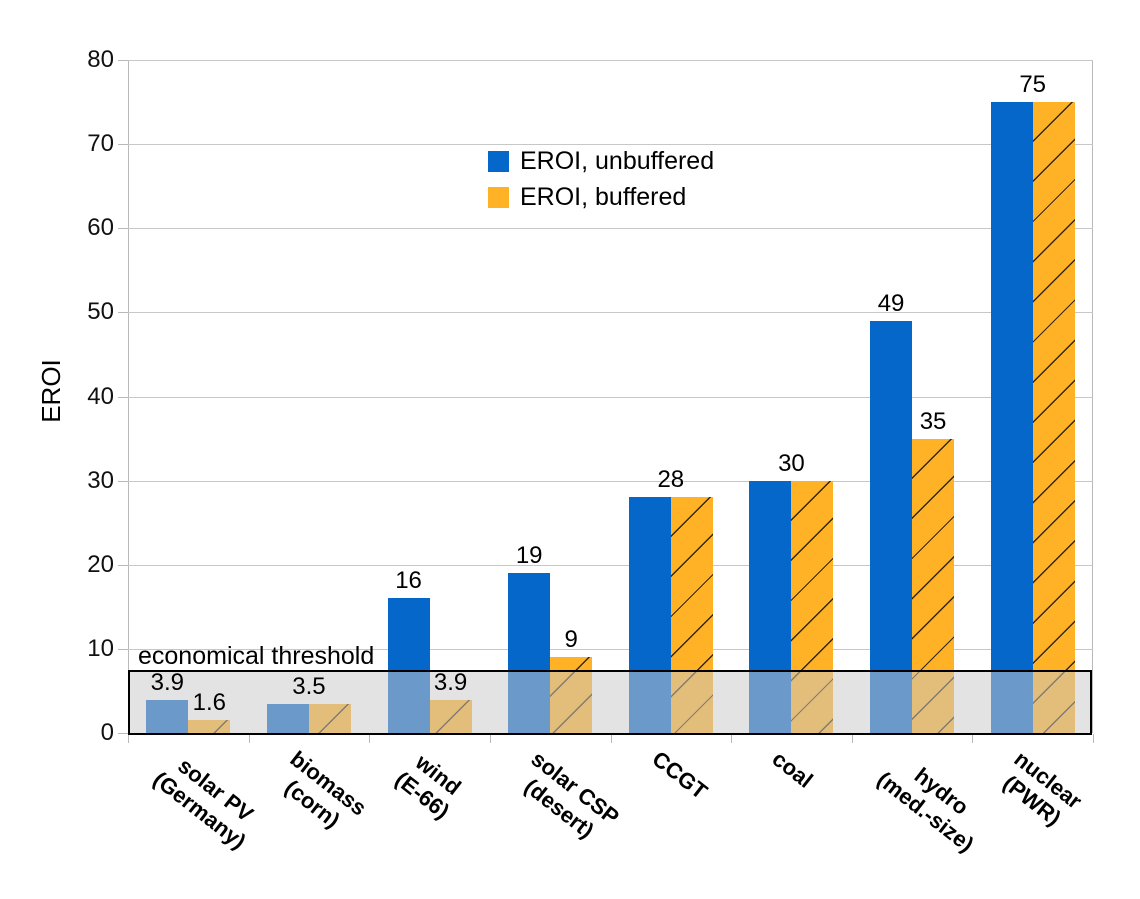  I want to click on y-axis-label-40: 40, so click(100, 396).